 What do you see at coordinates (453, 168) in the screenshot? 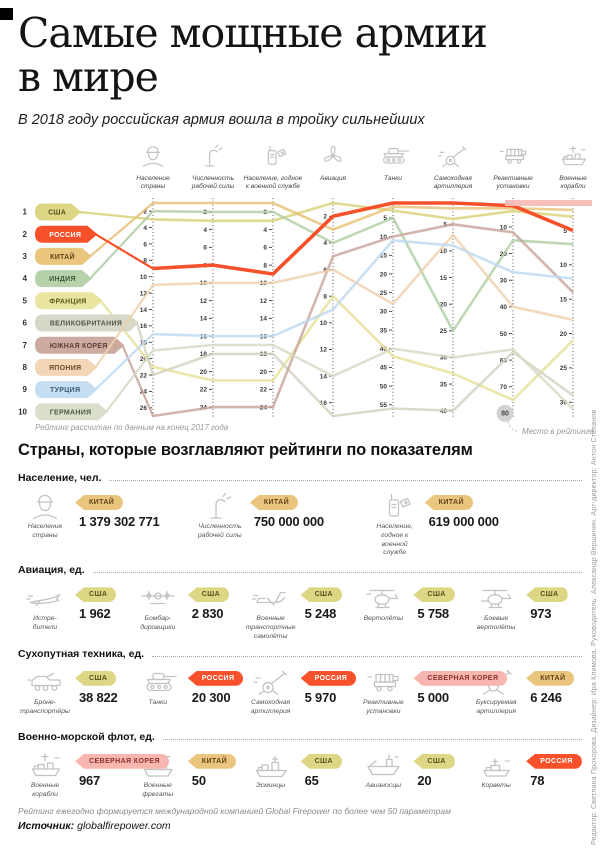
I see `column-header-6: Самоходная артиллерия` at bounding box center [453, 168].